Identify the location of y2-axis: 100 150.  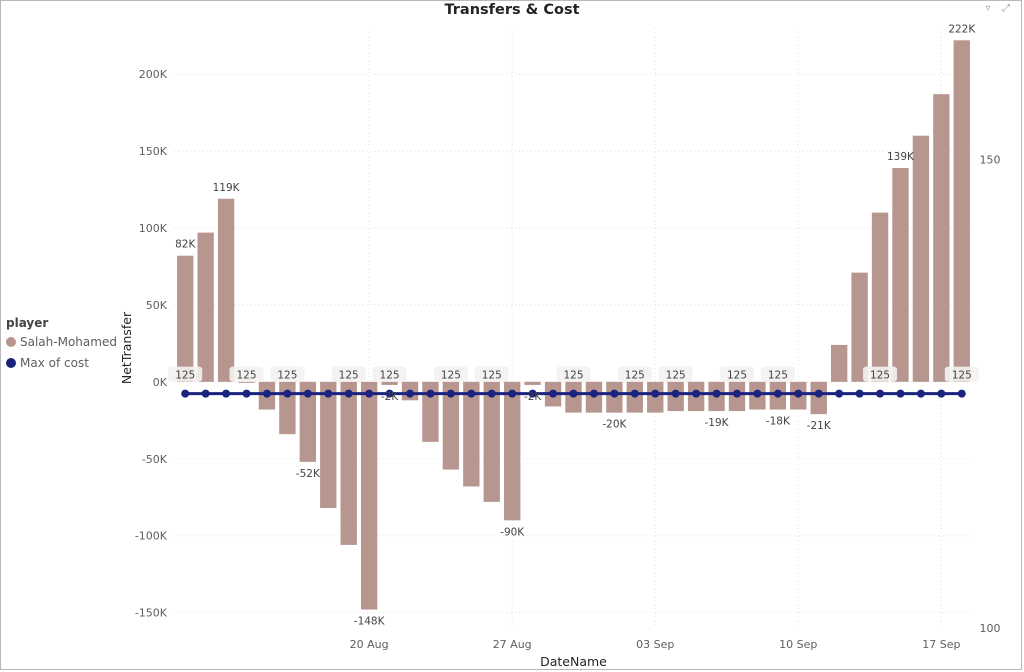
(990, 394).